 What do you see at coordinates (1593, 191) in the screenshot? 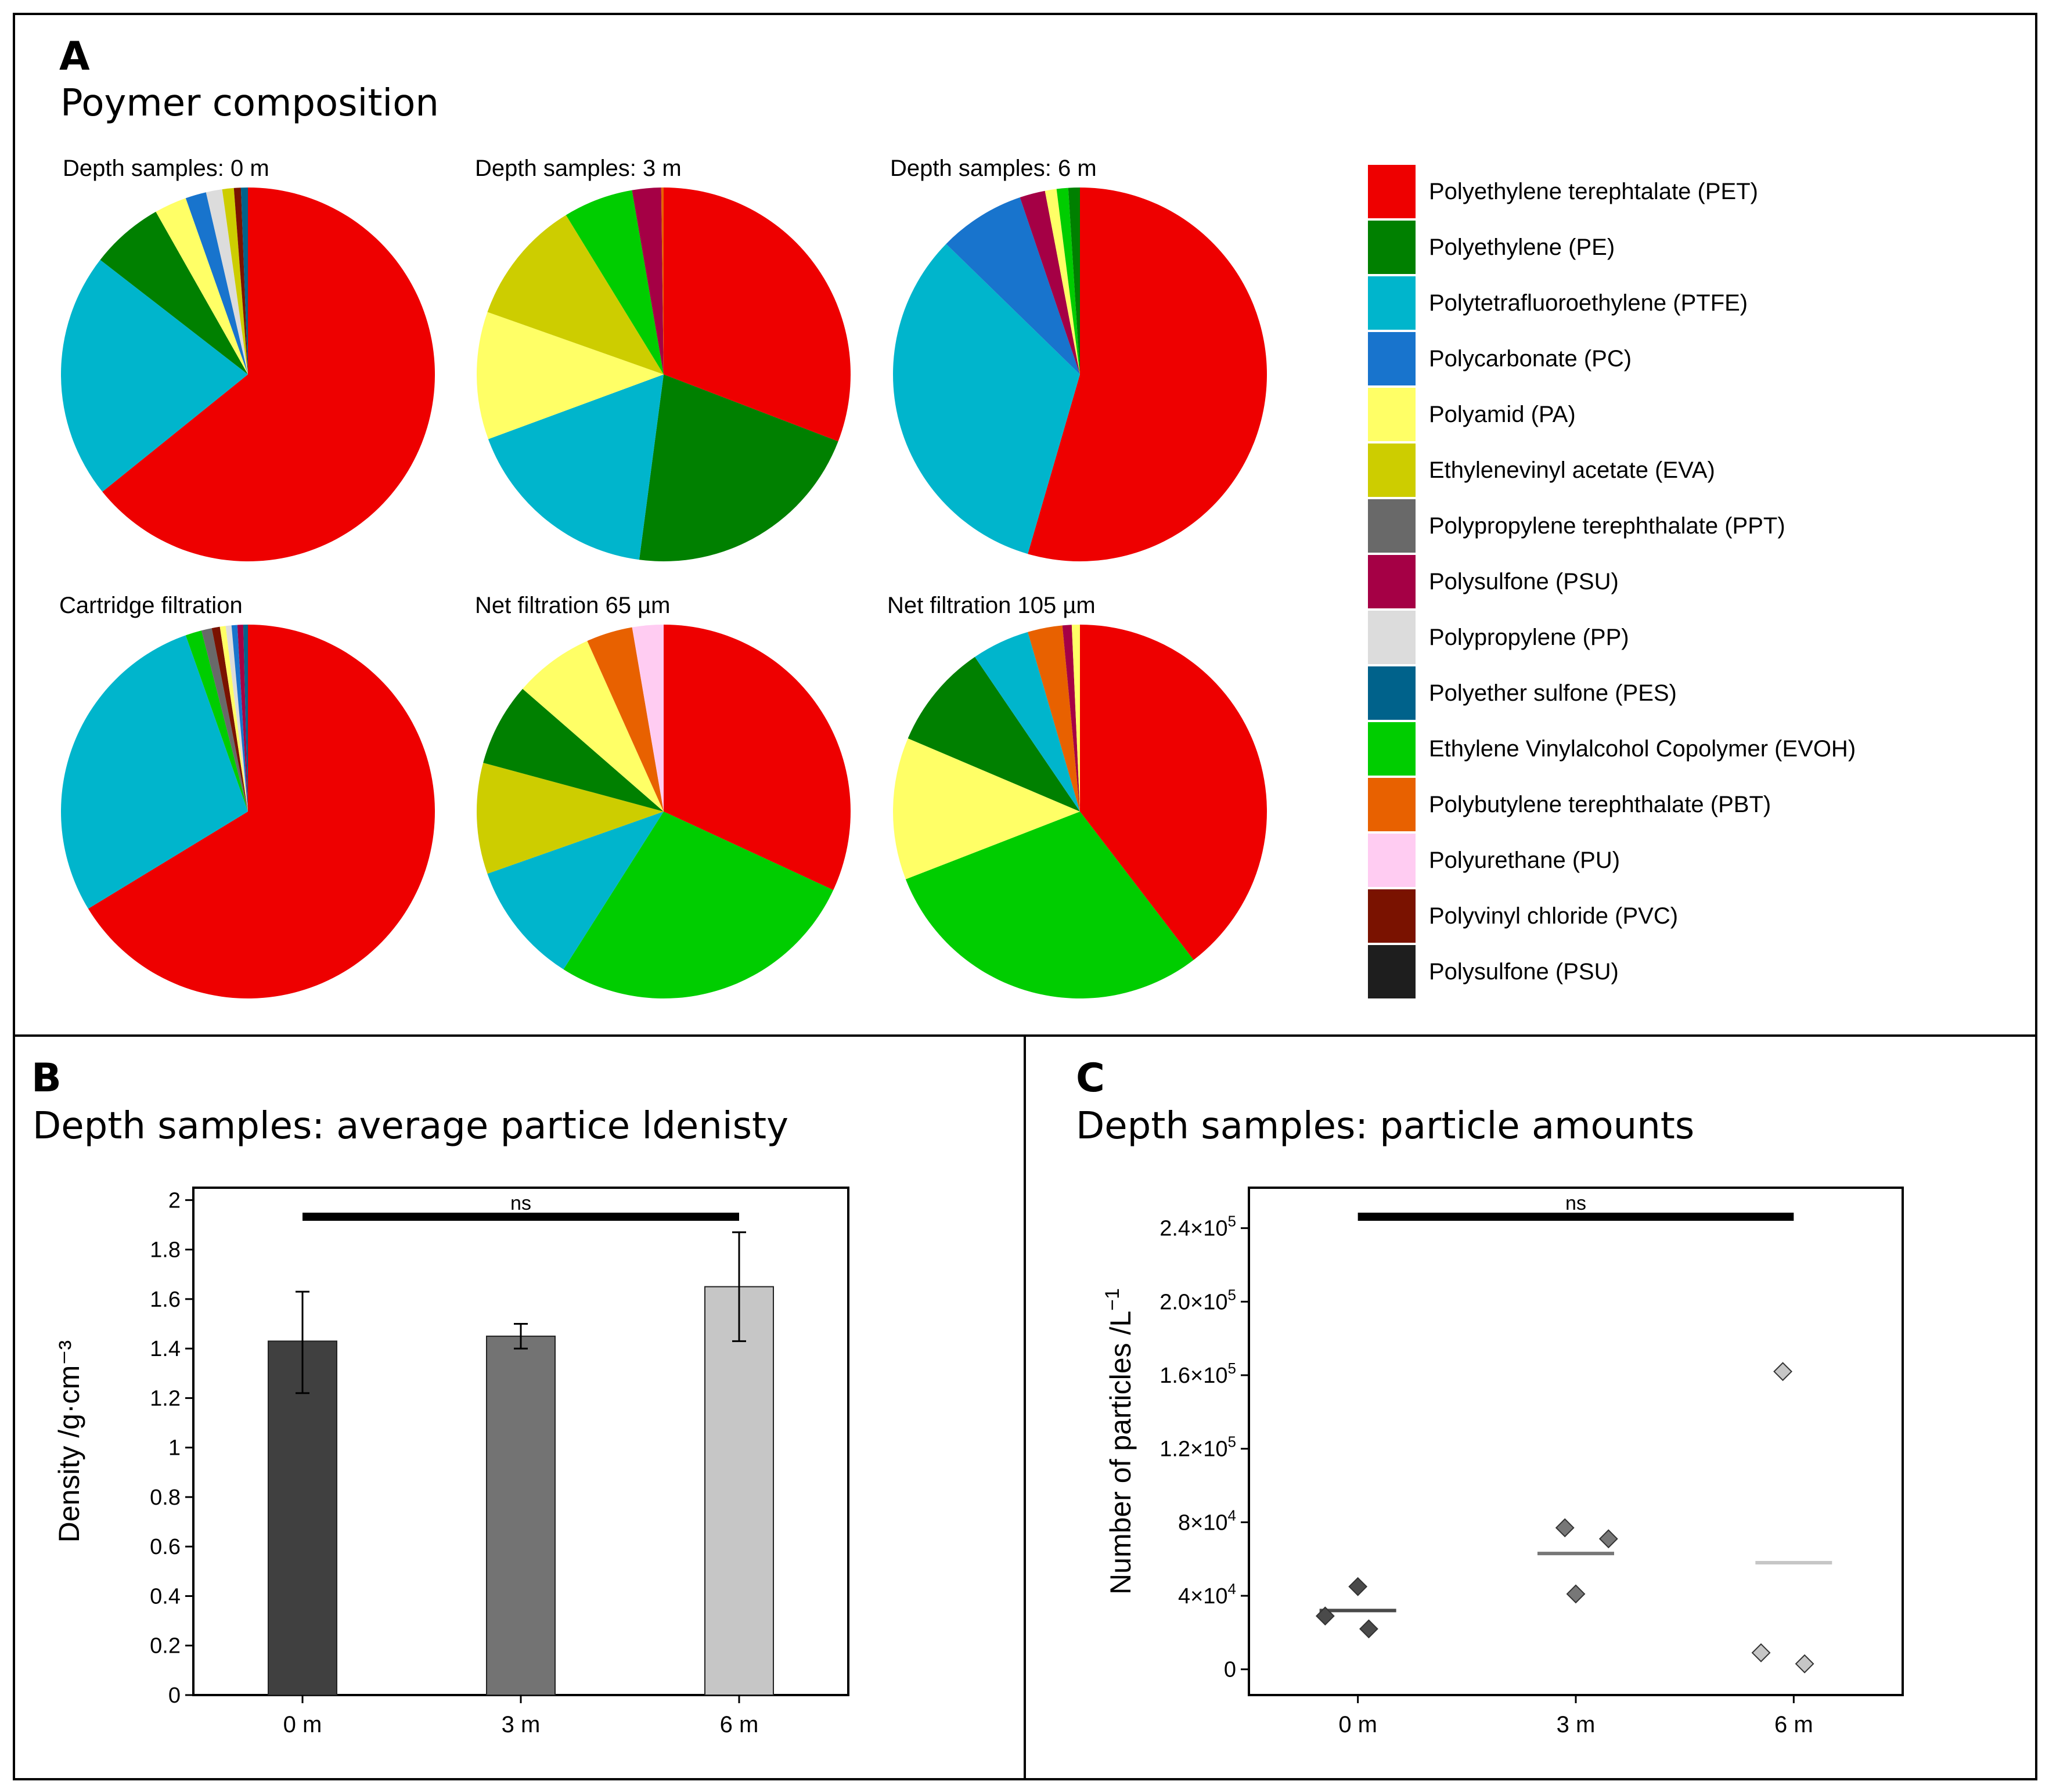
I see `legend-label: Polyethylene terephtalate (PET)` at bounding box center [1593, 191].